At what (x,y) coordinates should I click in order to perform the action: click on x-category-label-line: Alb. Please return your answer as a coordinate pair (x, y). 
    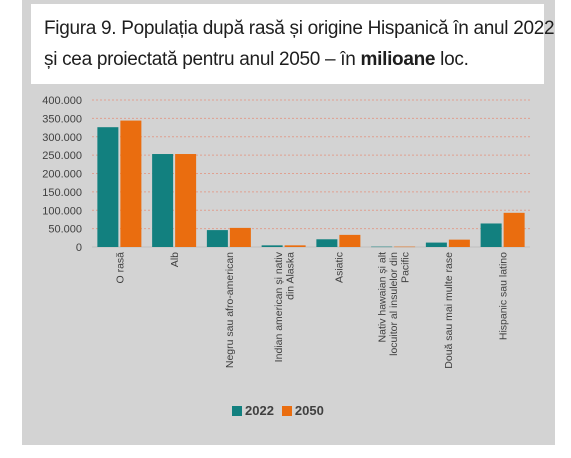
    Looking at the image, I should click on (175, 259).